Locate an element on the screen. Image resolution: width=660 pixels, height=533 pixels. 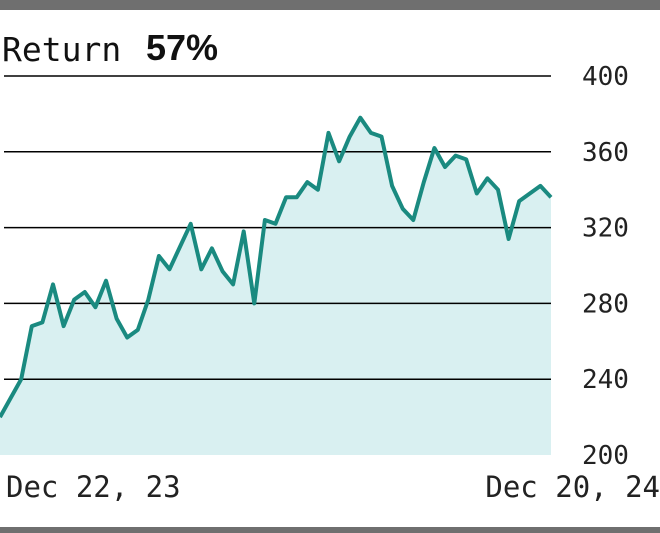
y-tick-label: 240 is located at coordinates (605, 380).